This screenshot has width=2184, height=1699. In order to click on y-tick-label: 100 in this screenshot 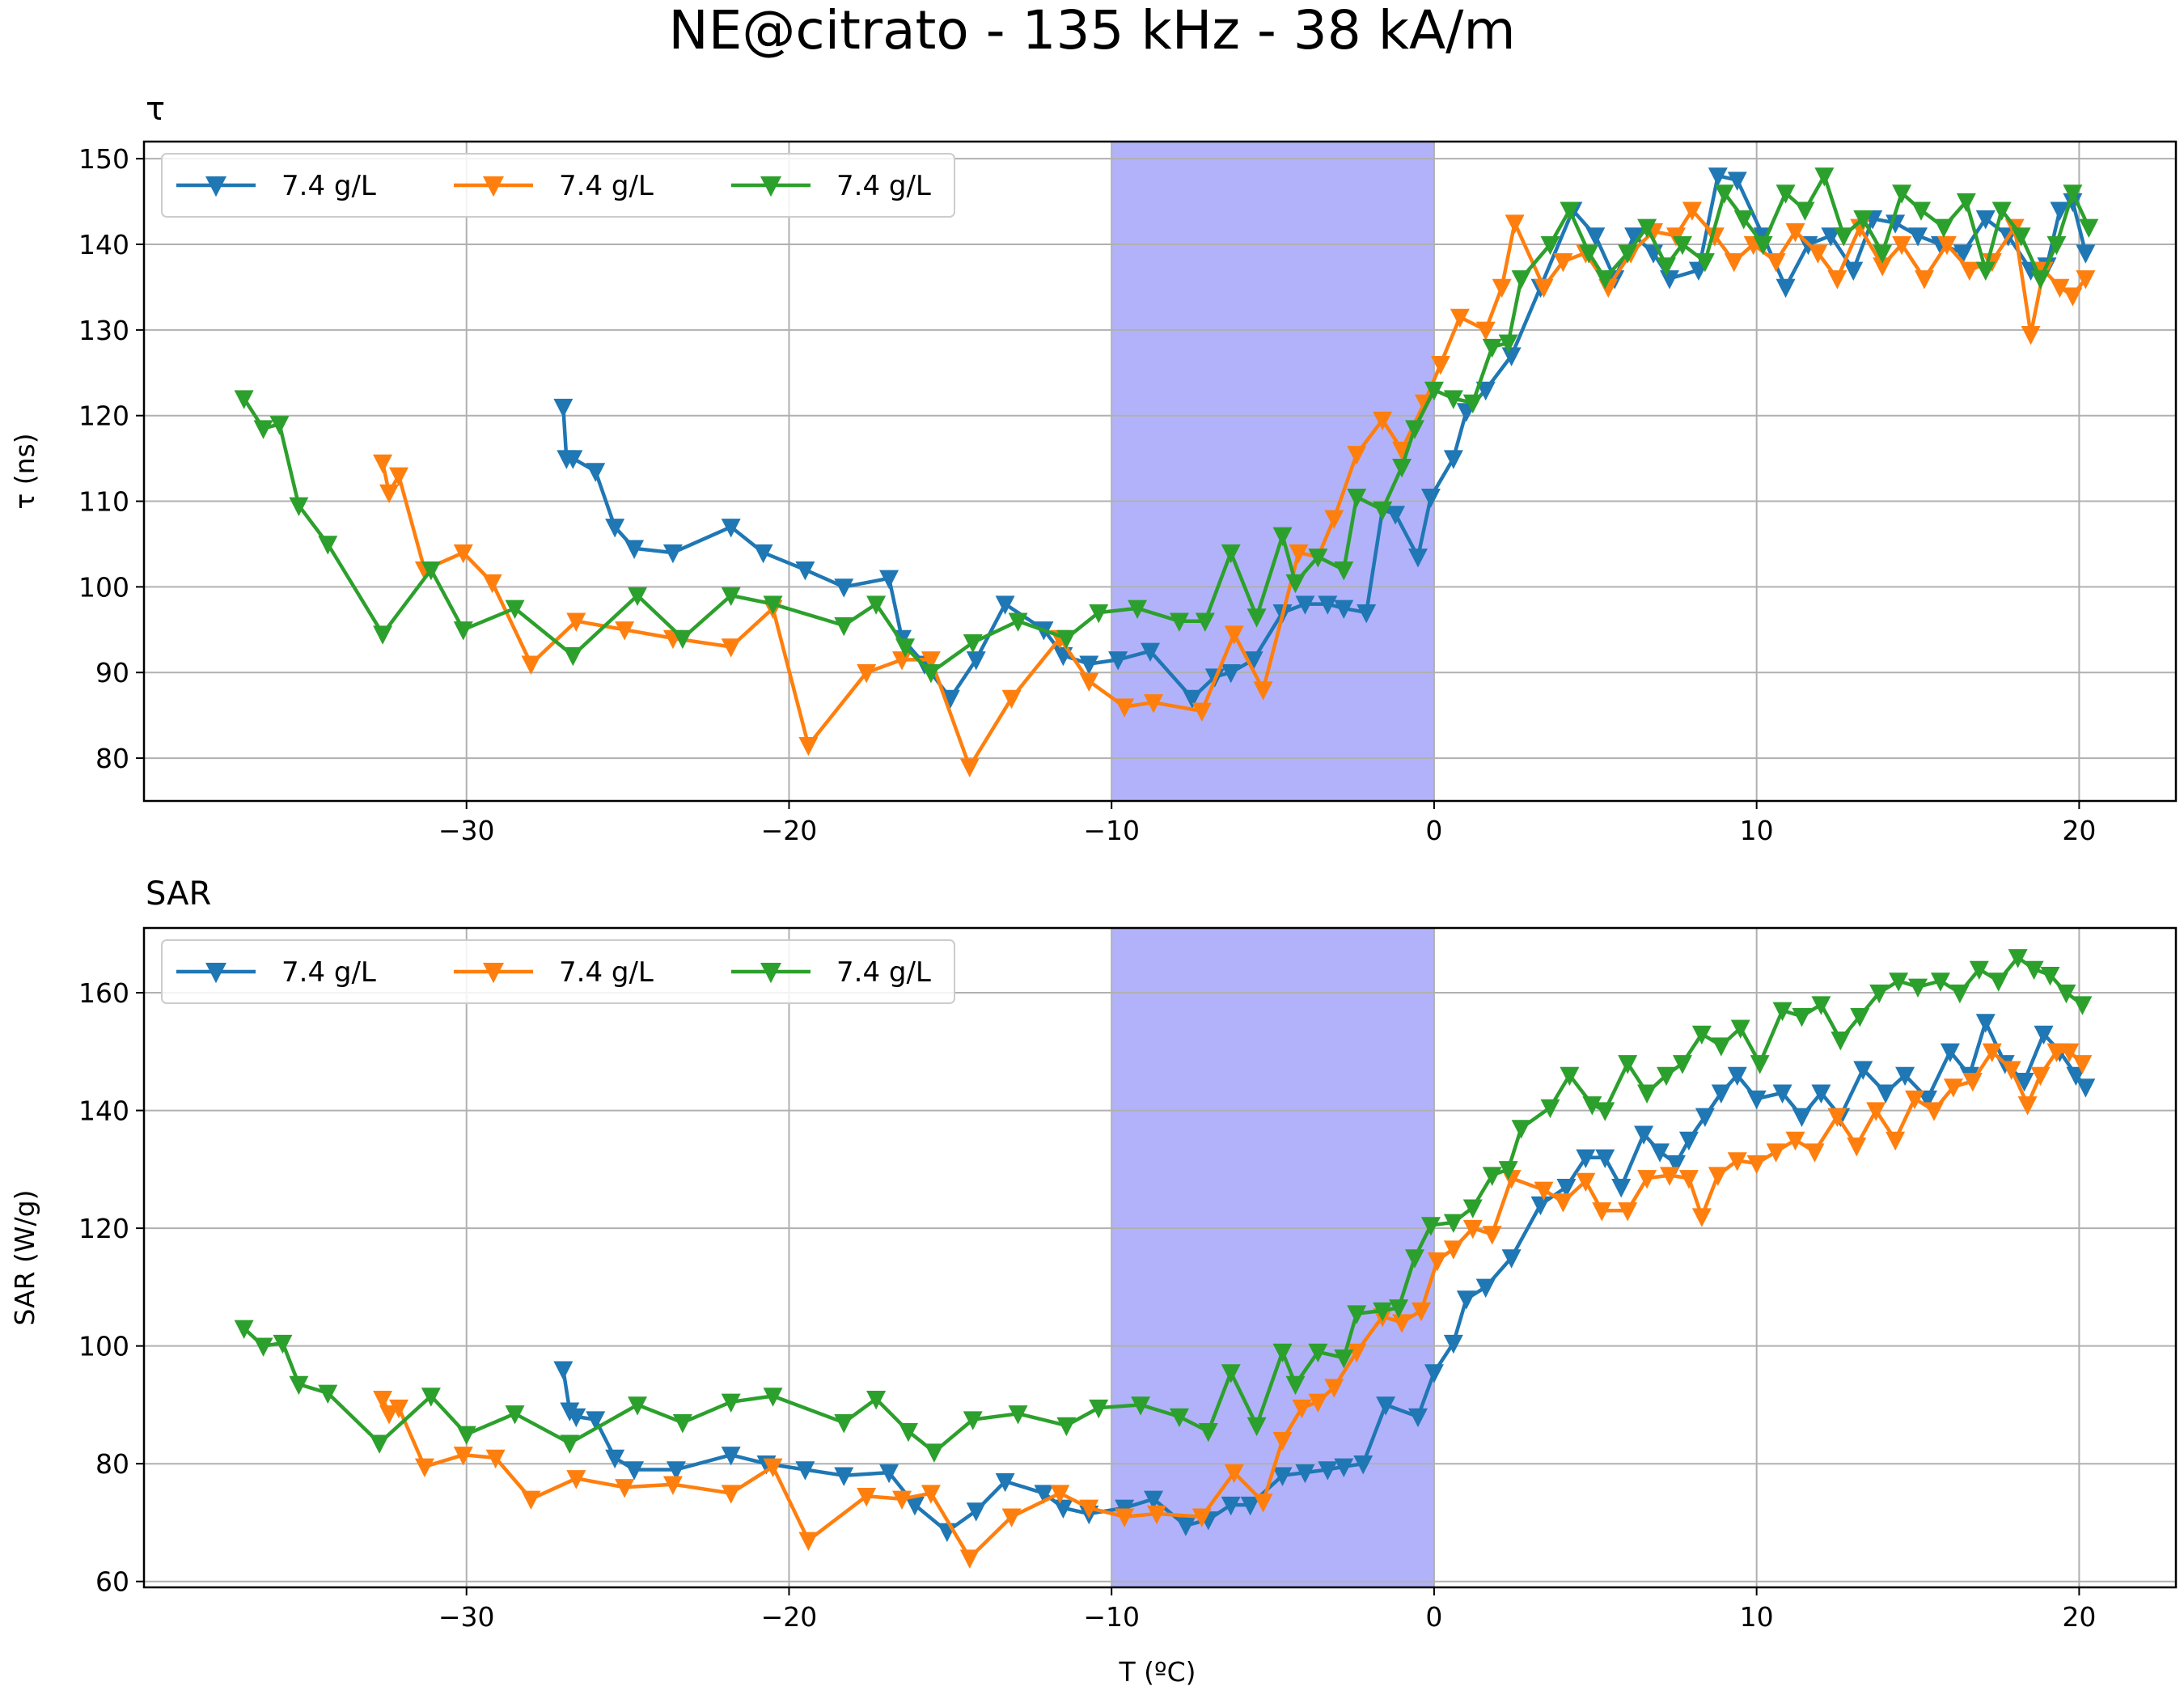, I will do `click(104, 1346)`.